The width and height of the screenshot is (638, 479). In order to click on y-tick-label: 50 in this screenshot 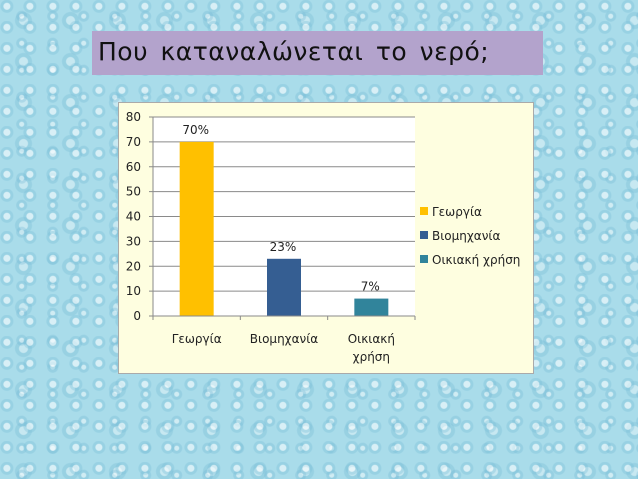, I will do `click(133, 192)`.